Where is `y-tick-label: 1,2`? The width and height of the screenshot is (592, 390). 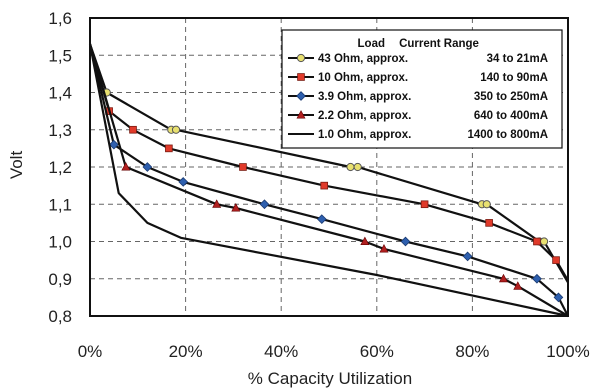
y-tick-label: 1,2 is located at coordinates (60, 167).